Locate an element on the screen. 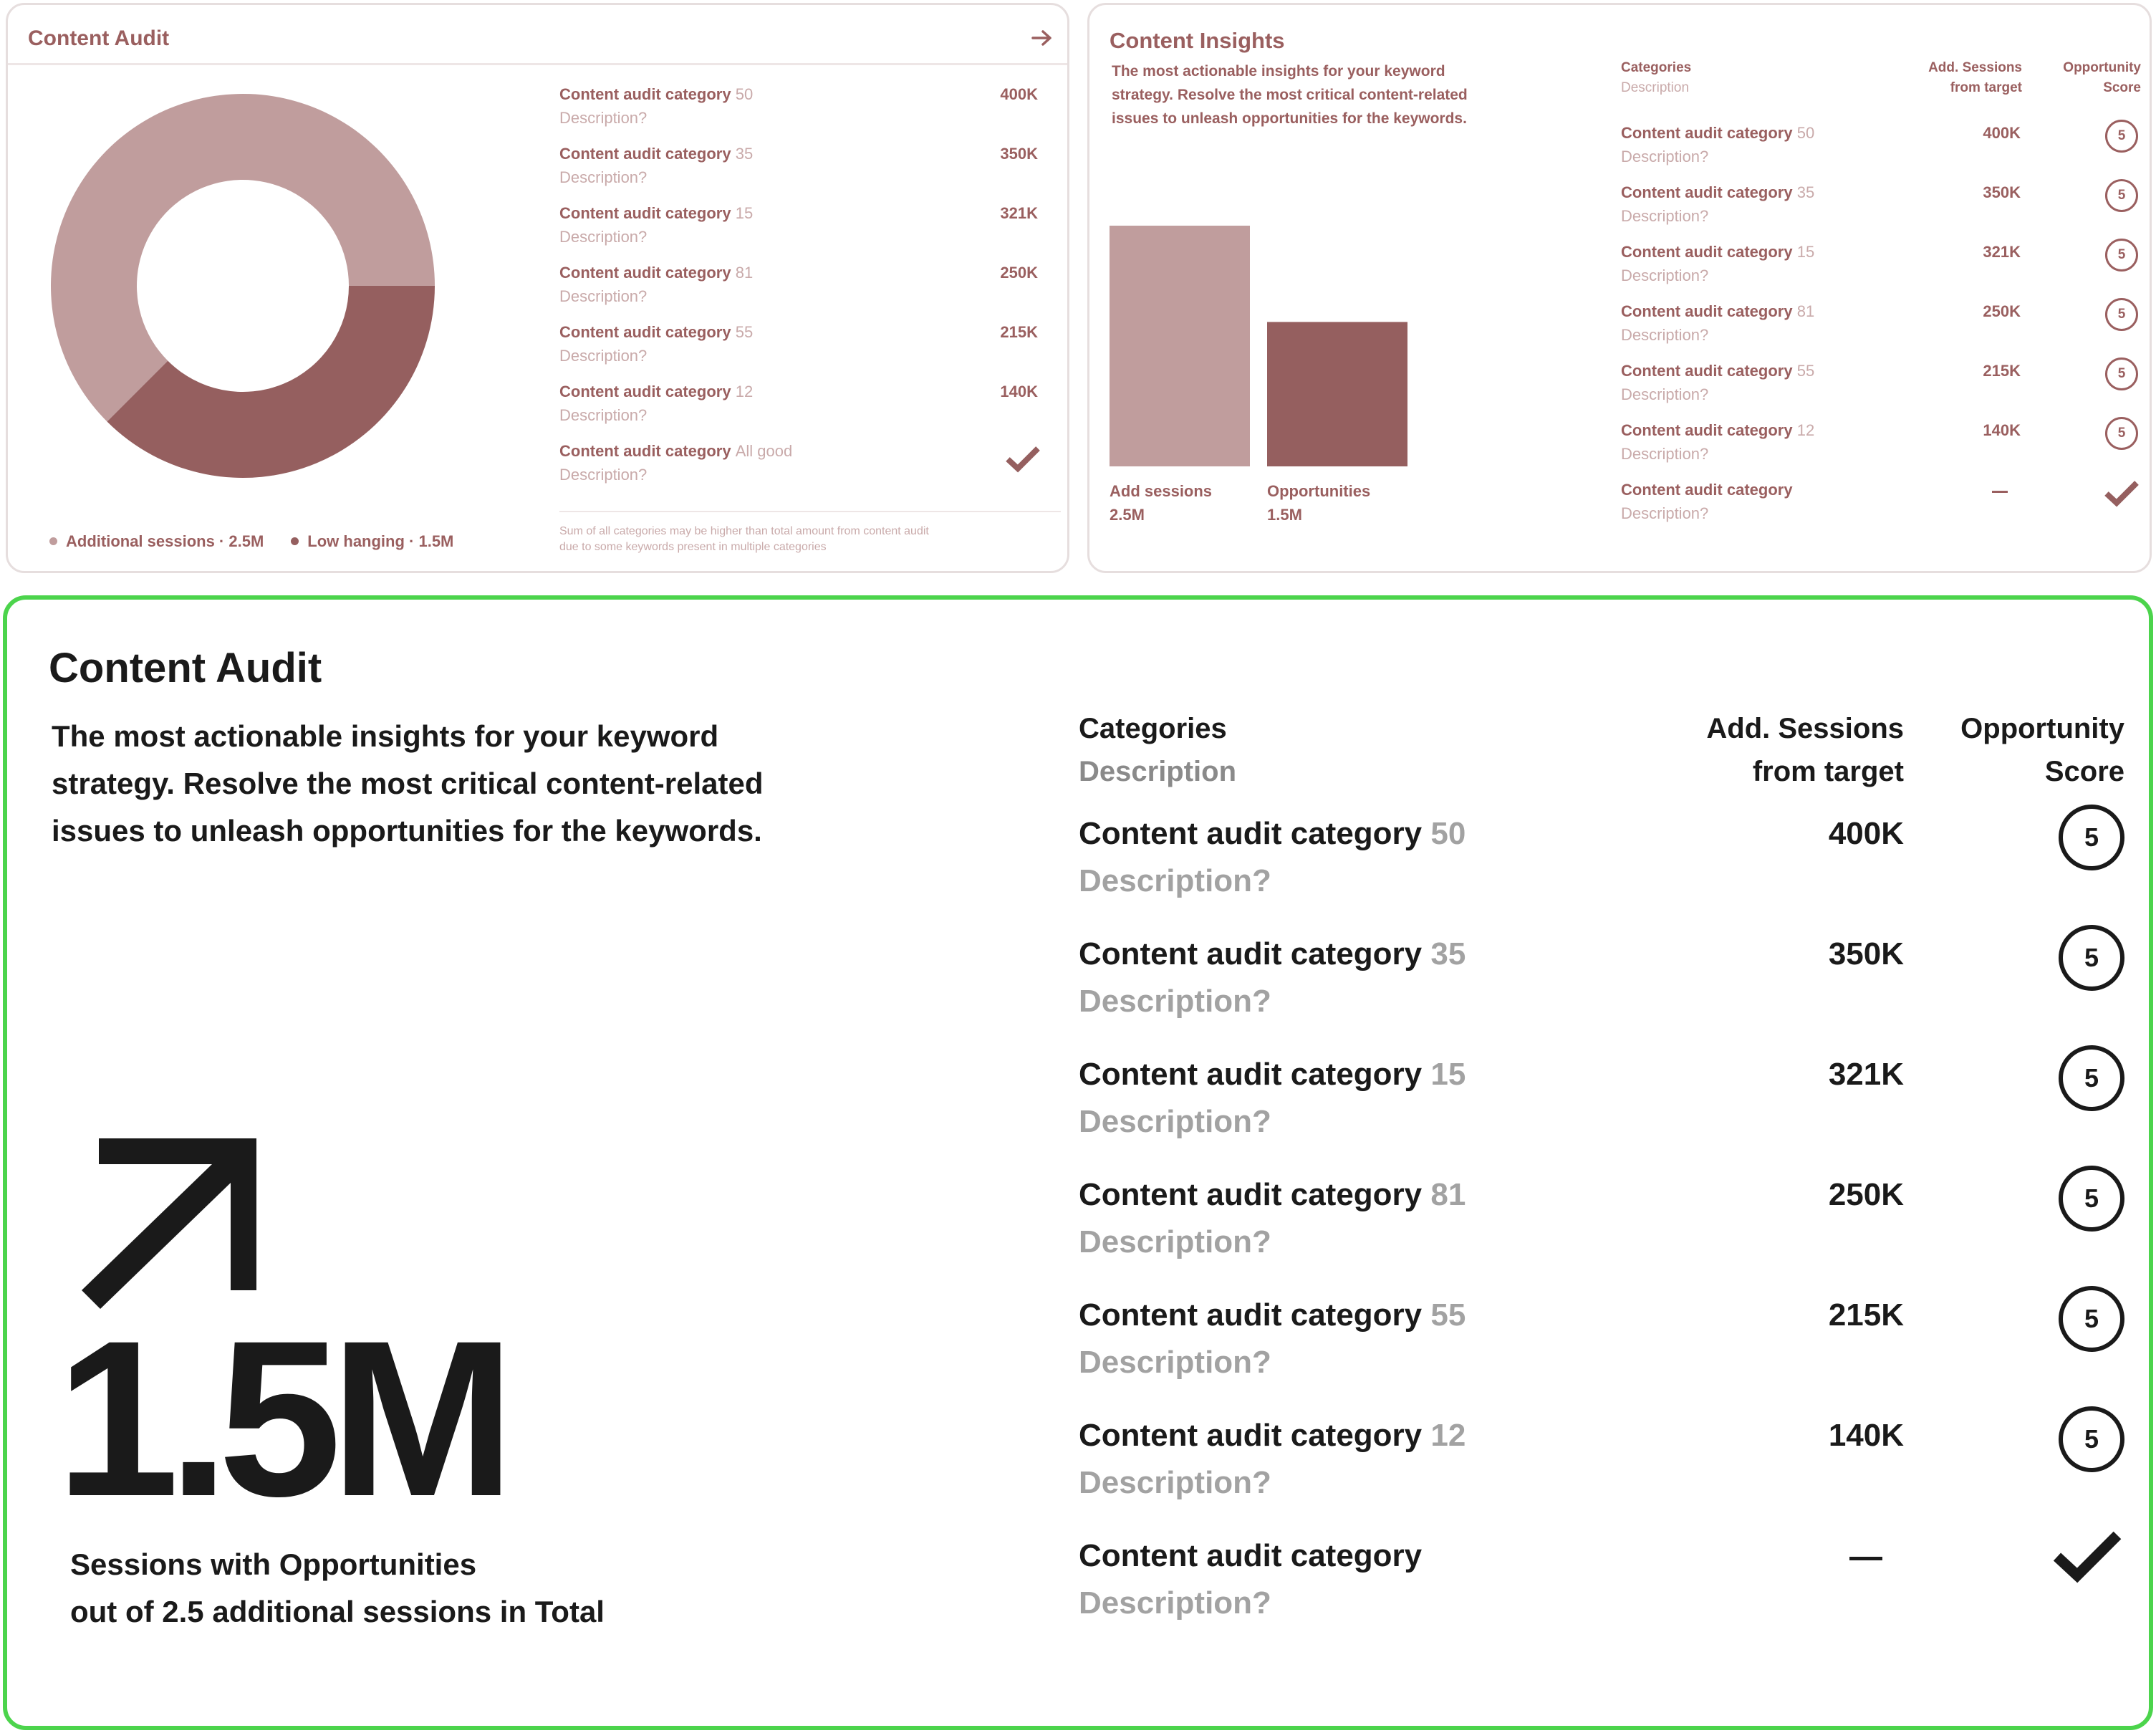  sessions-value: 250K is located at coordinates (1866, 1195).